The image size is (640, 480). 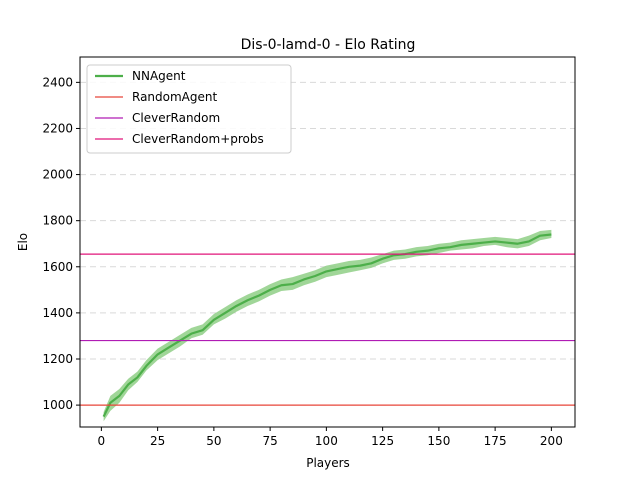 What do you see at coordinates (57, 128) in the screenshot?
I see `y-tick-label: 2200` at bounding box center [57, 128].